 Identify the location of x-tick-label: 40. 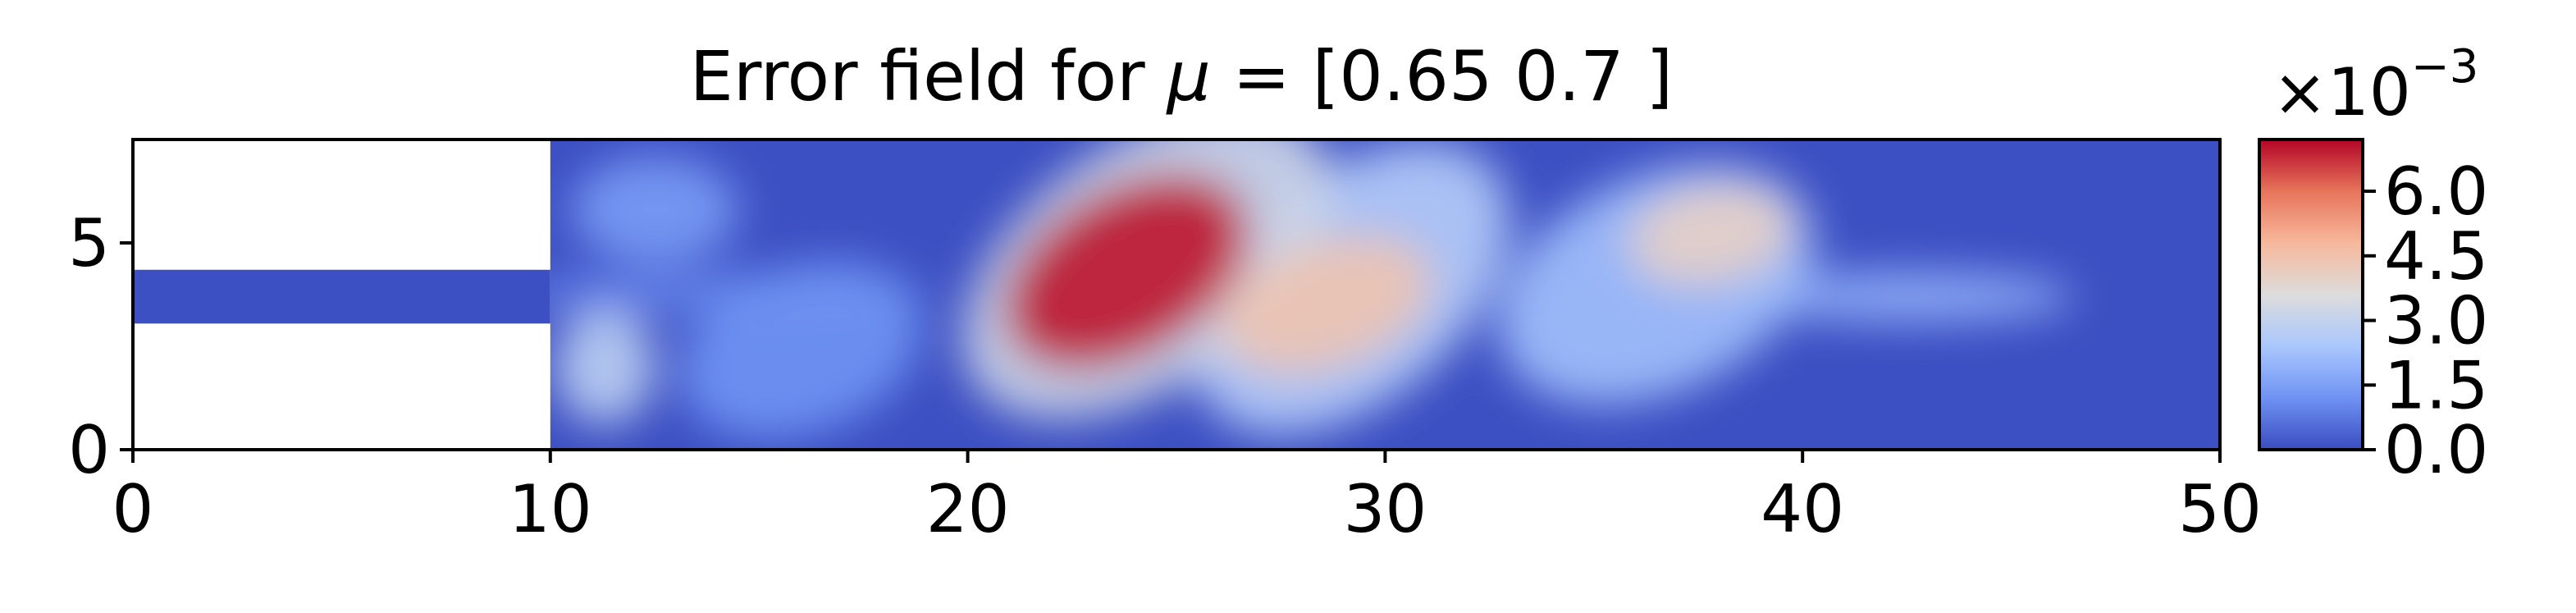
(1803, 509).